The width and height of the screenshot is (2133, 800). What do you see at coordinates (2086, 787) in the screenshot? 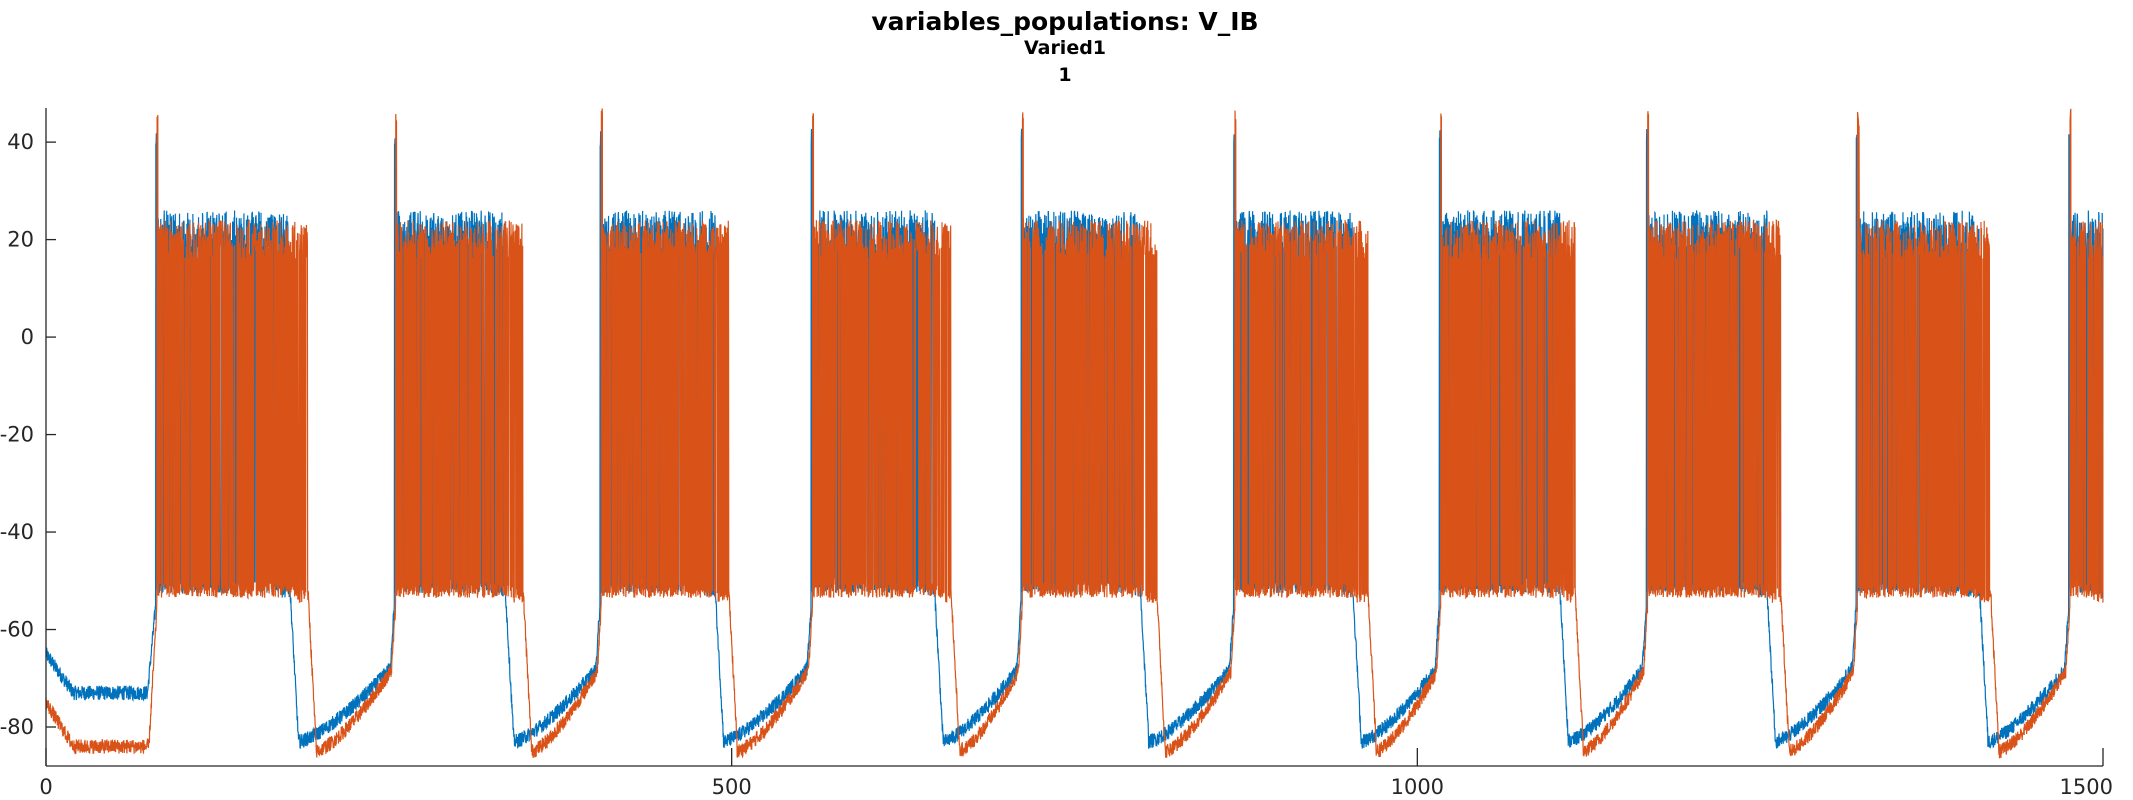
I see `x-tick-label: 1500` at bounding box center [2086, 787].